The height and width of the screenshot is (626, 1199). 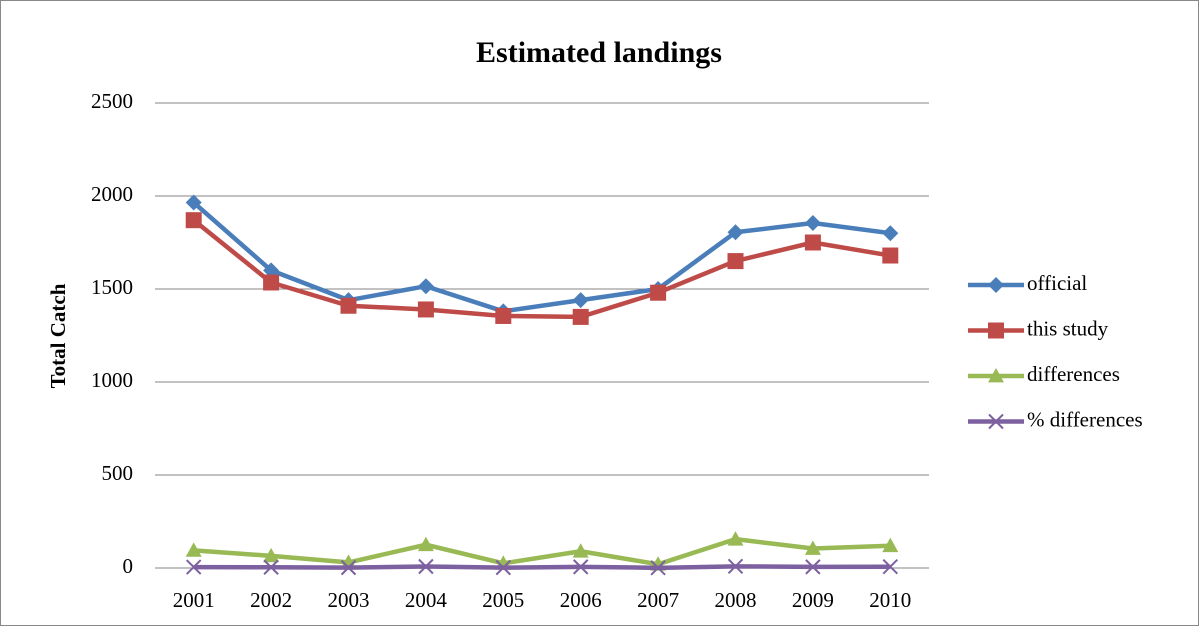 What do you see at coordinates (890, 600) in the screenshot?
I see `x-tick-label: 2010` at bounding box center [890, 600].